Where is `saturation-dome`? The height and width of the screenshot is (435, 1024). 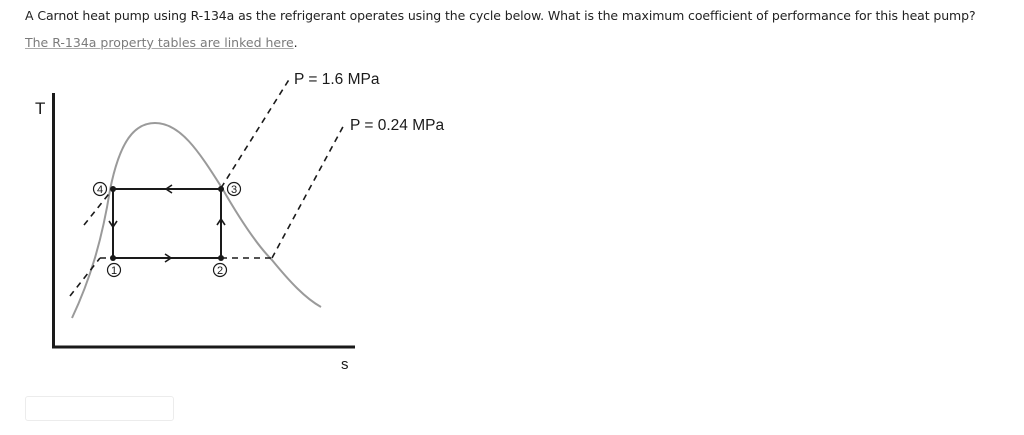
saturation-dome is located at coordinates (196, 220).